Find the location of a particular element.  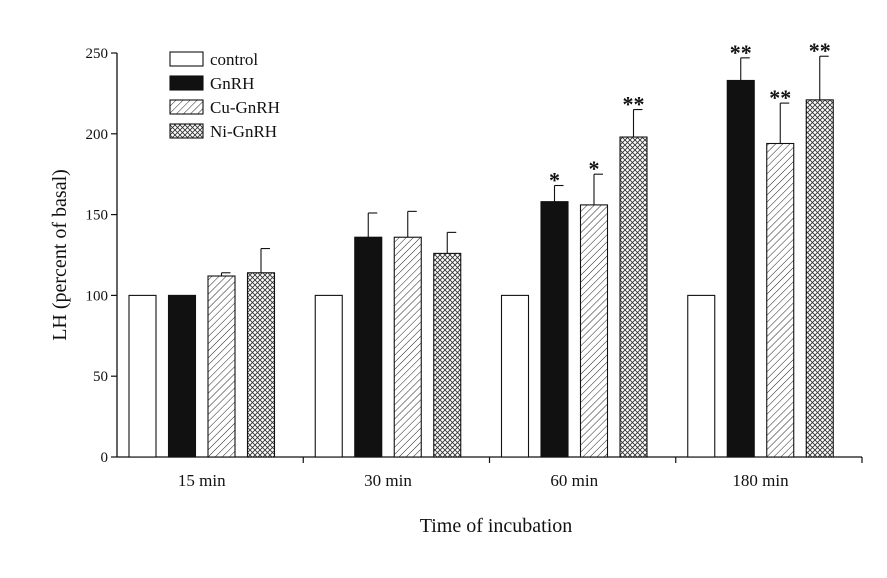

x-tick-label: 15 min is located at coordinates (202, 480).